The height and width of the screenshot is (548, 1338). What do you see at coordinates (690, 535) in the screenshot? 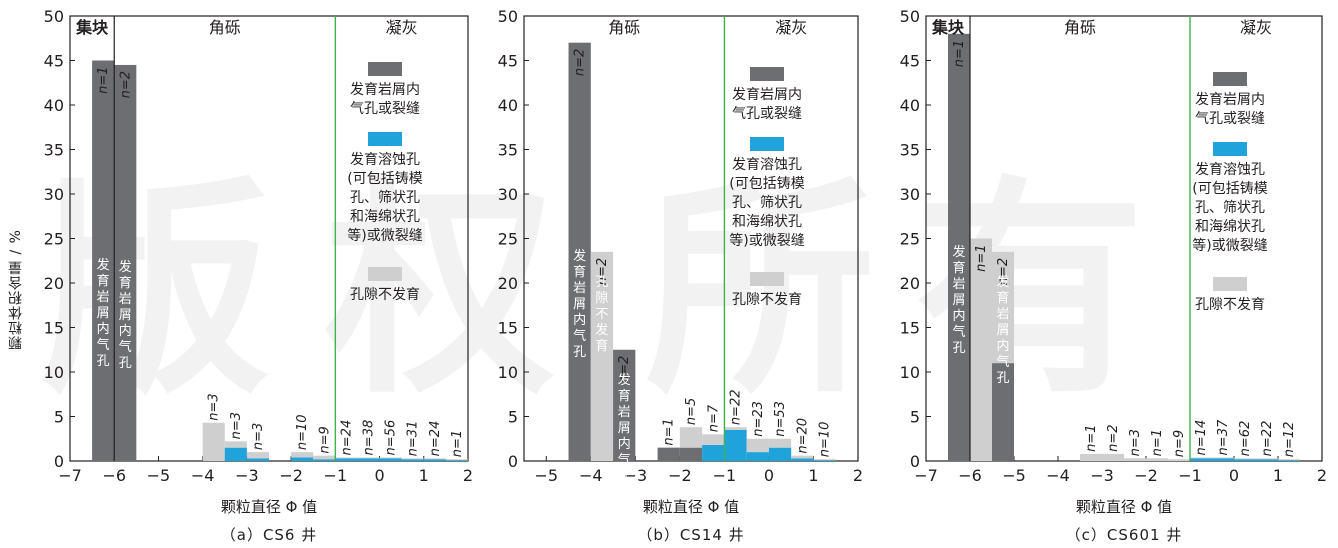
I see `chart-title: （b）CS14 井` at bounding box center [690, 535].